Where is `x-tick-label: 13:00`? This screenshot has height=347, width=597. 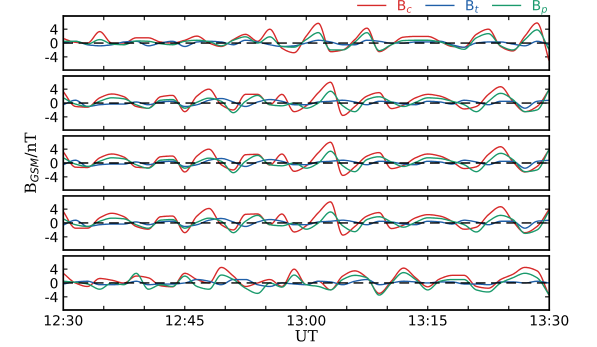 x-tick-label: 13:00 is located at coordinates (307, 320).